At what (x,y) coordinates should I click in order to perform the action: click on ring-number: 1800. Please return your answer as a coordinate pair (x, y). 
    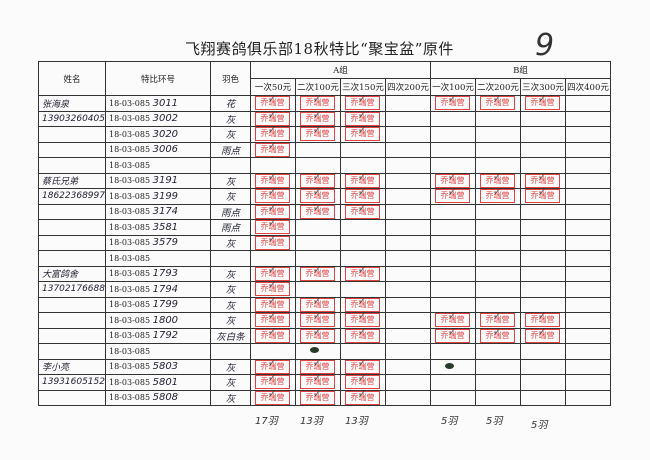
    Looking at the image, I should click on (165, 320).